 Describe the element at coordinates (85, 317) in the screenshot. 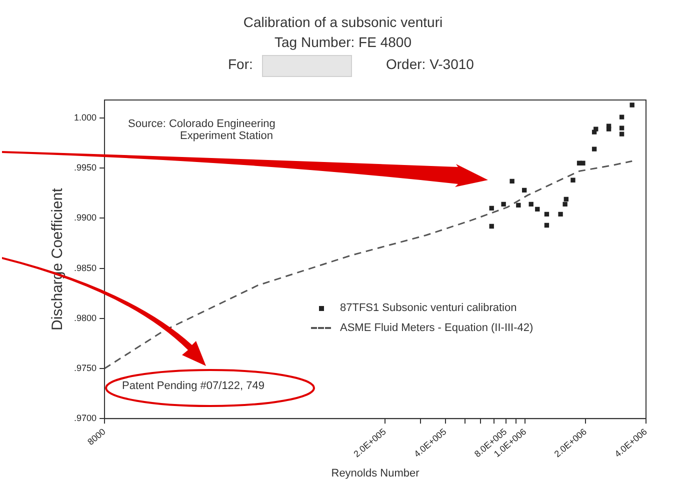

I see `y-tick-label: .9800` at that location.